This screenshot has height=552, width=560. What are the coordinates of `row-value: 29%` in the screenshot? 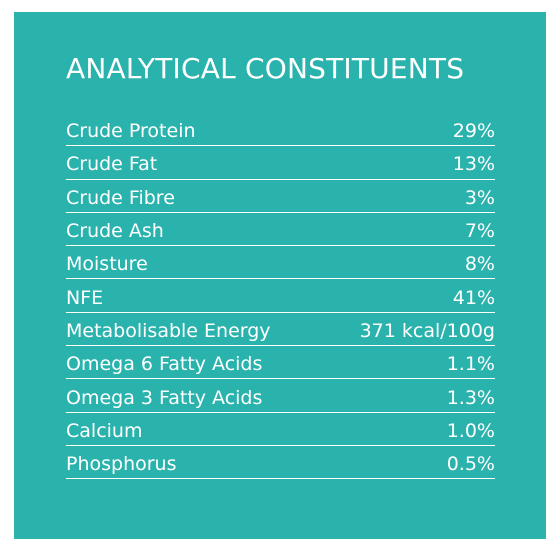 It's located at (473, 131).